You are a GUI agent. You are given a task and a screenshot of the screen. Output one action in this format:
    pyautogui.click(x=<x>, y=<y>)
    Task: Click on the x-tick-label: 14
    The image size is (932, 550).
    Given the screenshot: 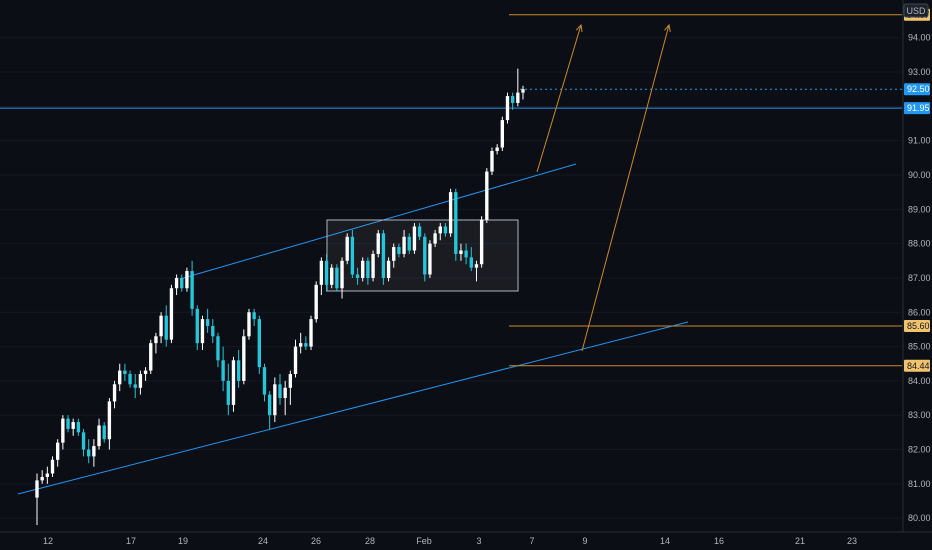 What is the action you would take?
    pyautogui.click(x=665, y=541)
    